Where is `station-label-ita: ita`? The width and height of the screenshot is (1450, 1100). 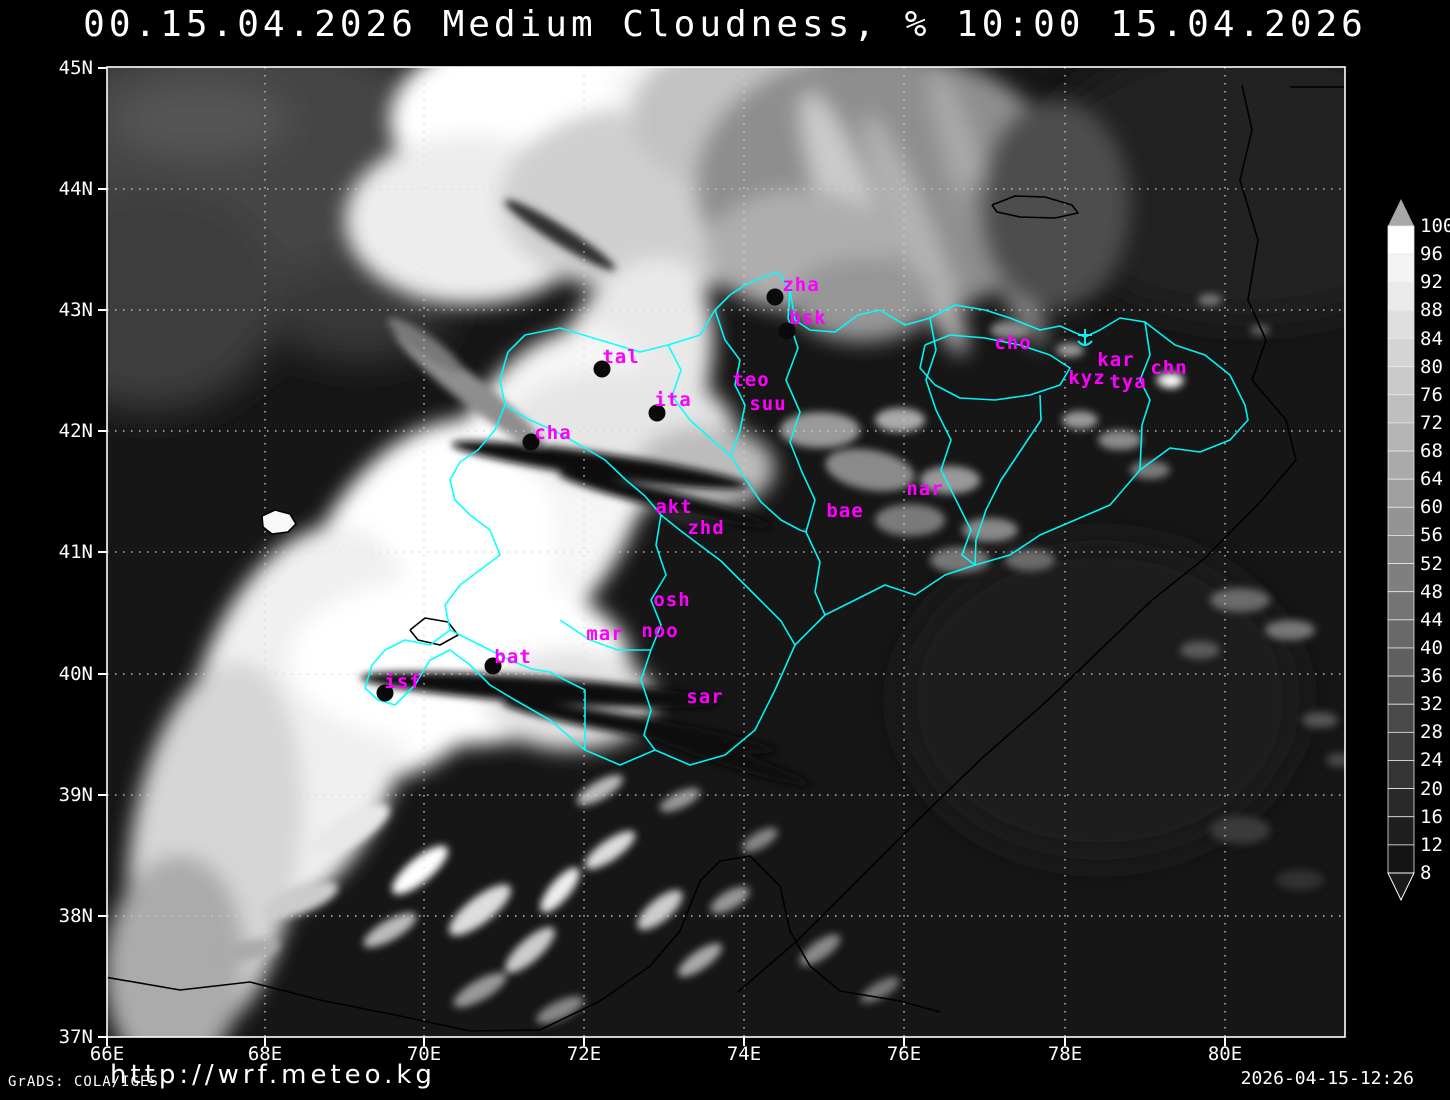 station-label-ita: ita is located at coordinates (673, 400).